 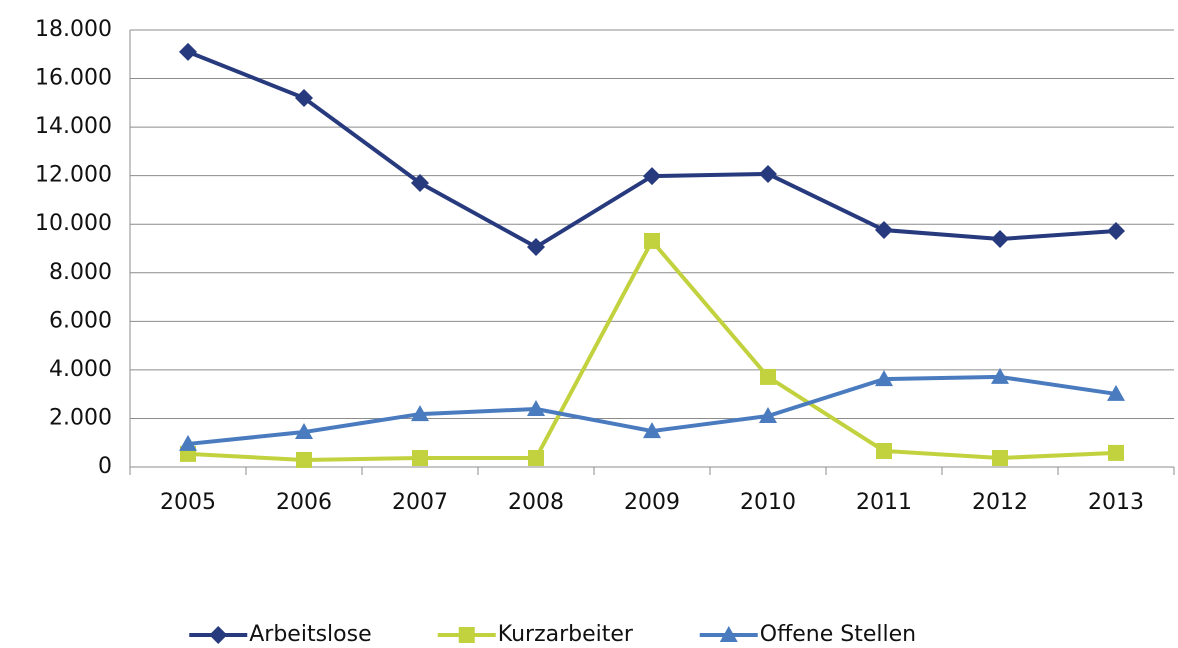 What do you see at coordinates (80, 320) in the screenshot?
I see `y-tick-label: 6.000` at bounding box center [80, 320].